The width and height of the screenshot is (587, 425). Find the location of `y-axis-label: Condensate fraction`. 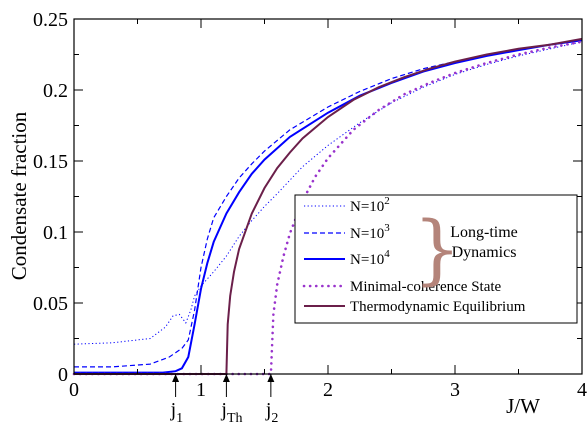

y-axis-label: Condensate fraction is located at coordinates (19, 195).